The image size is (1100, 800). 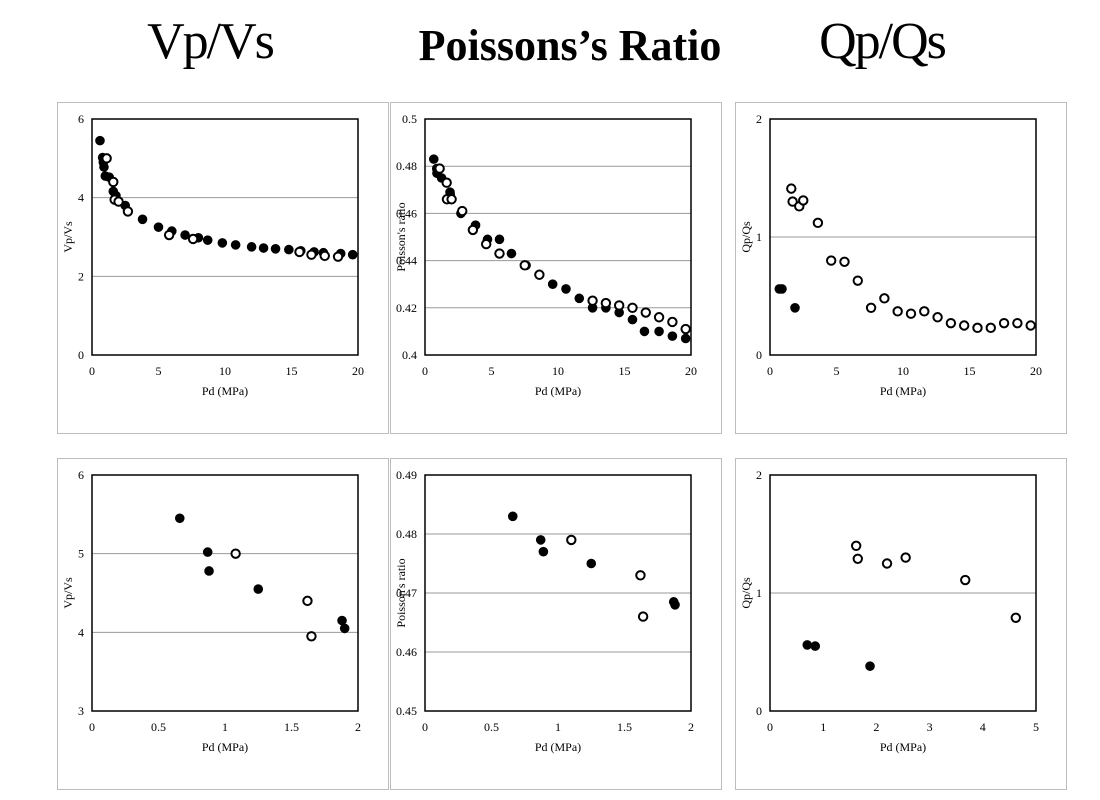 What do you see at coordinates (68, 237) in the screenshot?
I see `y-axis-label: Vp/Vs` at bounding box center [68, 237].